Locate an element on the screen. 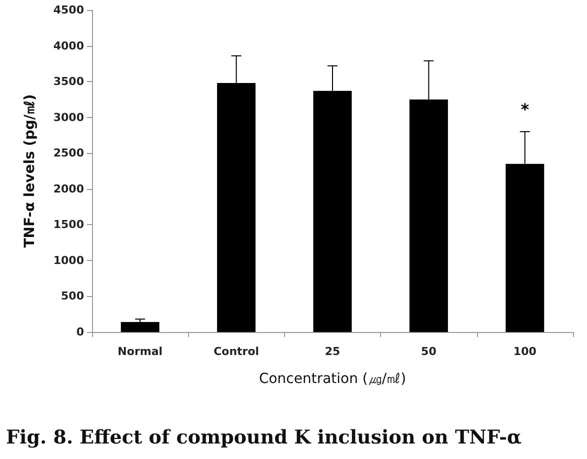 The image size is (587, 459). y-tick-label: 3500 is located at coordinates (68, 81).